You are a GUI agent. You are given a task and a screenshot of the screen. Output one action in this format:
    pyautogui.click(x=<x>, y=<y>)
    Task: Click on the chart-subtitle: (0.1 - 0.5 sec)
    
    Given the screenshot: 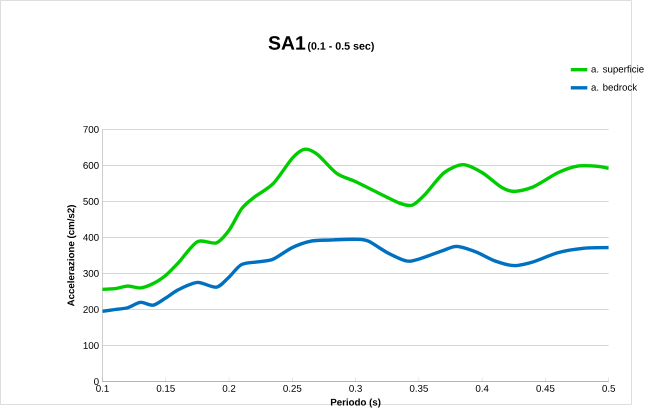 What is the action you would take?
    pyautogui.click(x=341, y=47)
    